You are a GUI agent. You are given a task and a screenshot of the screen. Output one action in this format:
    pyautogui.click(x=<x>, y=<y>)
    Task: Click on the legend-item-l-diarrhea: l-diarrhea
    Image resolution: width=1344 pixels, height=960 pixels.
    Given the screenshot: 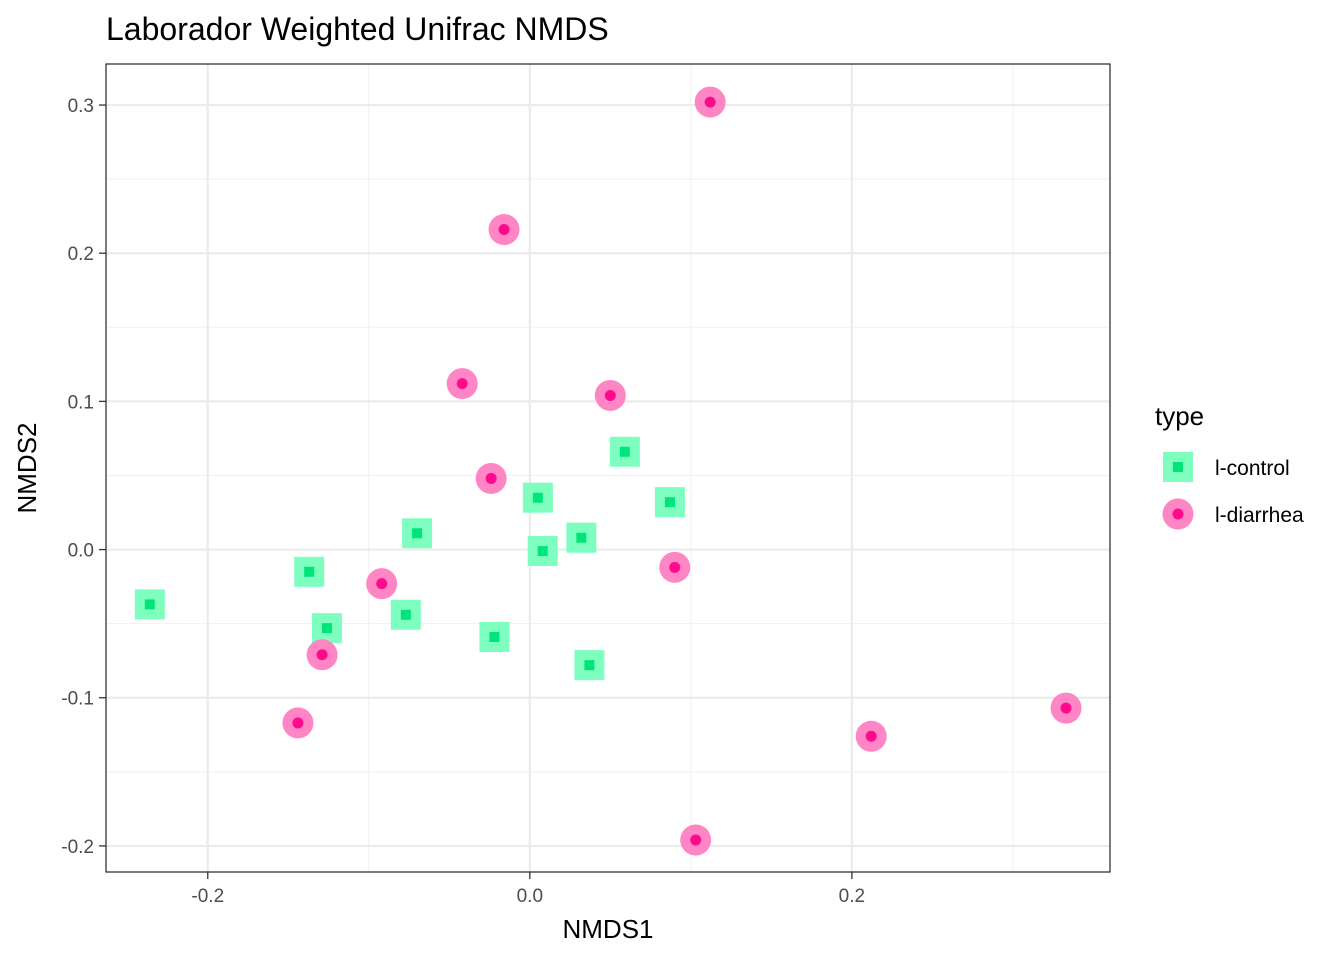 What is the action you would take?
    pyautogui.click(x=1233, y=514)
    